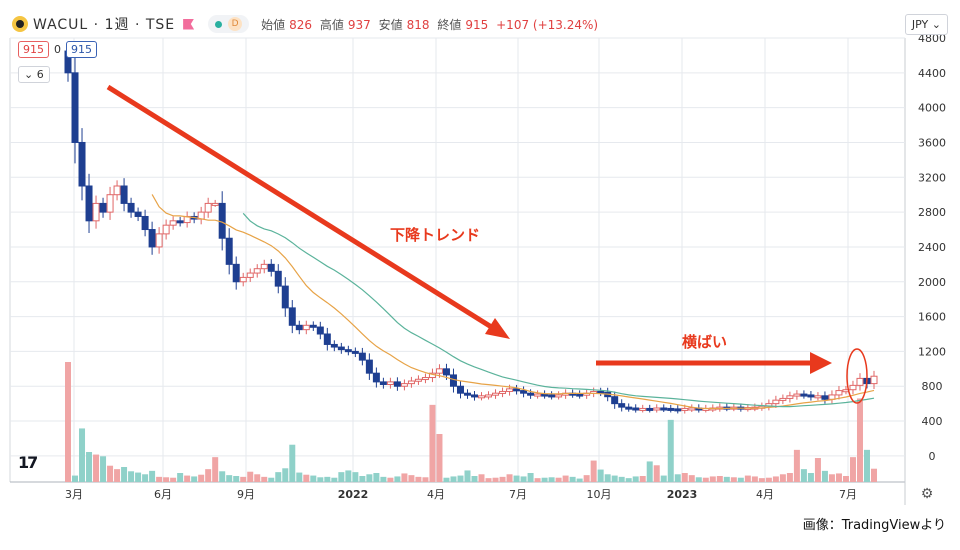 This screenshot has height=550, width=960. I want to click on interval-badge: D, so click(235, 24).